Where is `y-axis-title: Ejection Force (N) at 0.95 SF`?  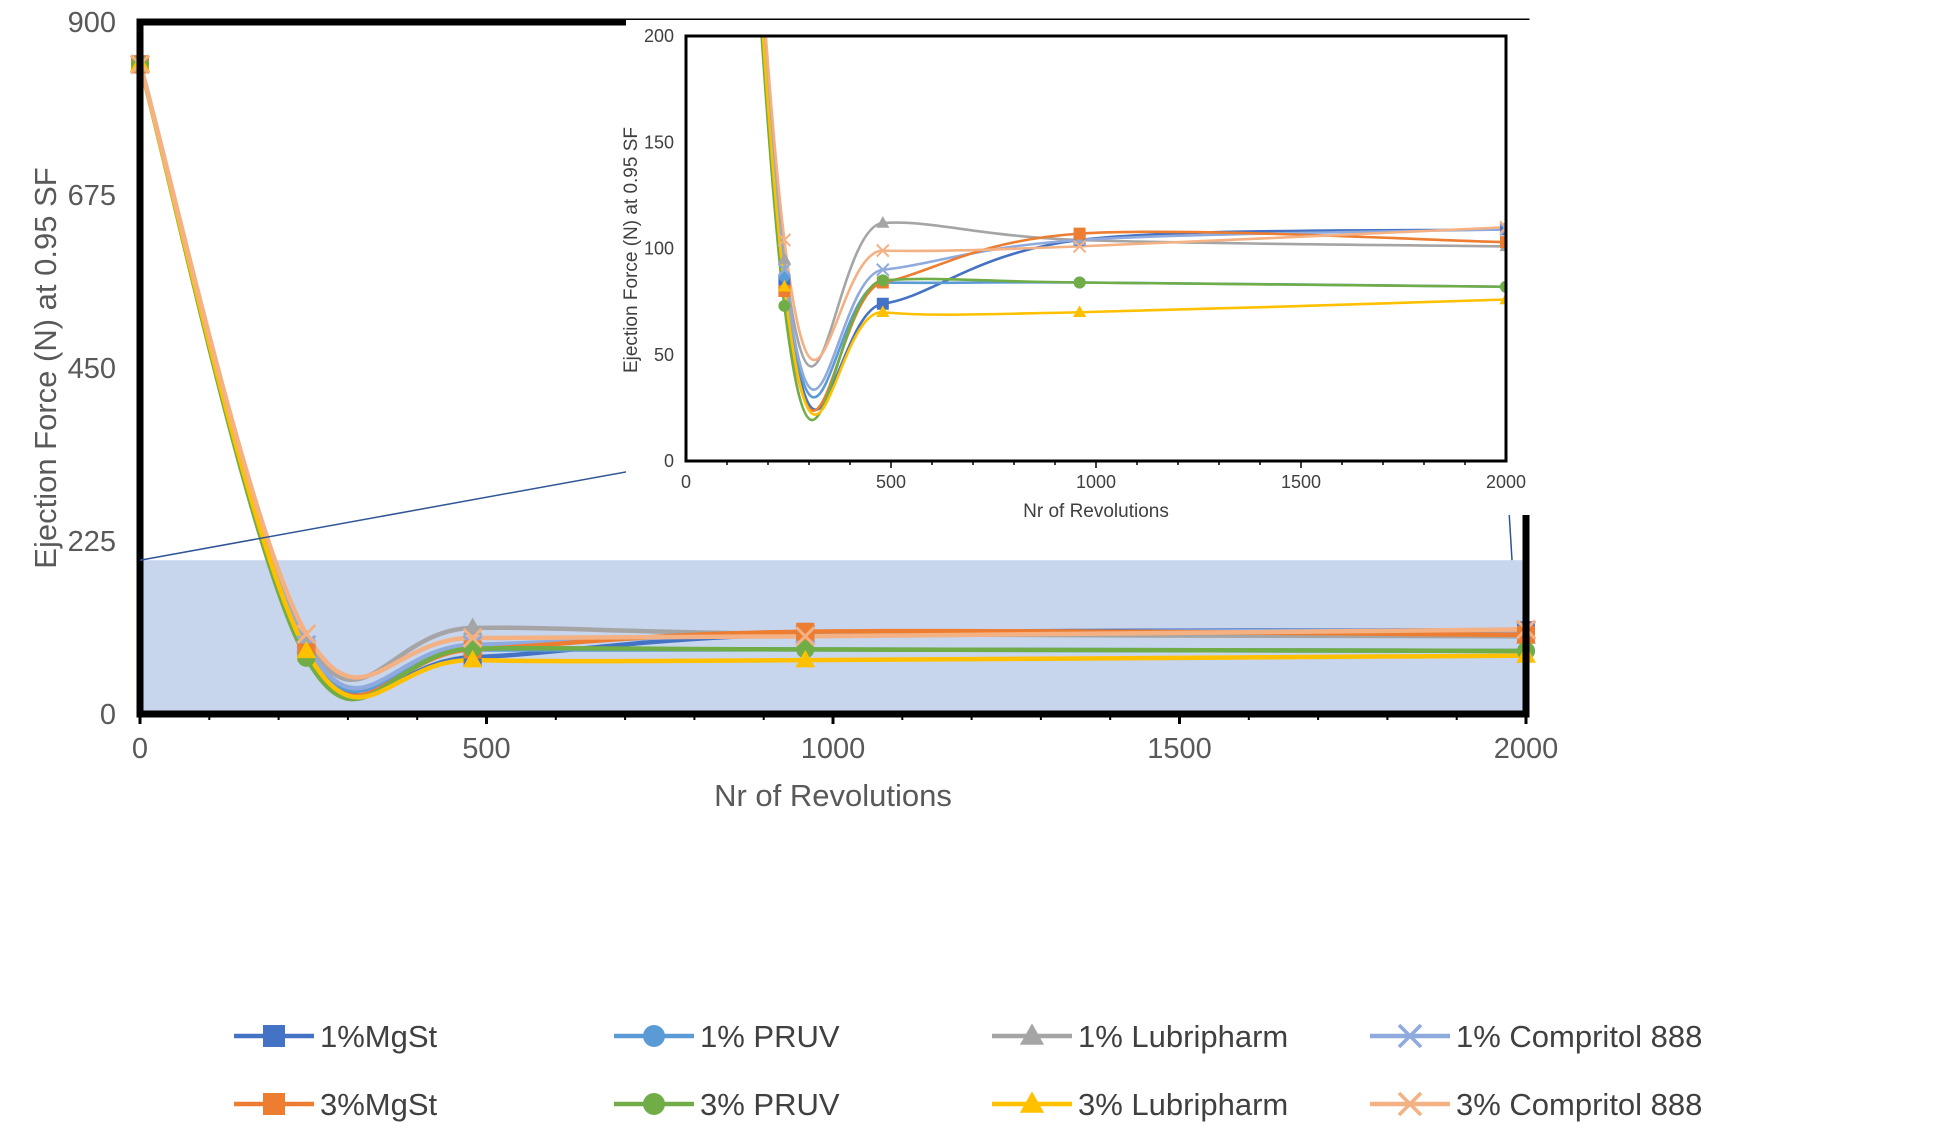 y-axis-title: Ejection Force (N) at 0.95 SF is located at coordinates (45, 367).